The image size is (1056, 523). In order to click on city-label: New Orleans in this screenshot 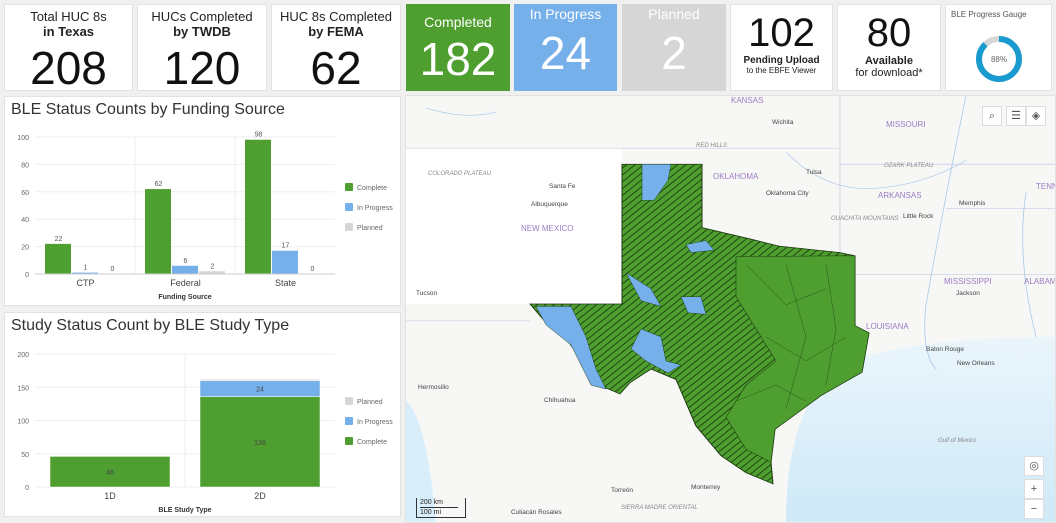, I will do `click(976, 363)`.